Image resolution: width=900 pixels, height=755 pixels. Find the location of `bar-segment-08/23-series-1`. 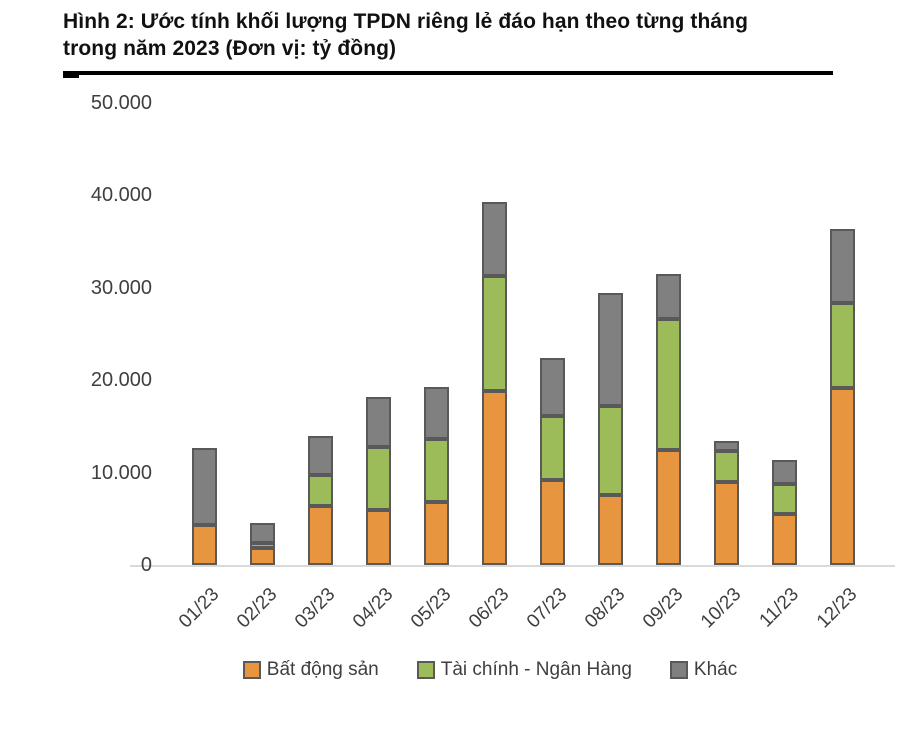

bar-segment-08/23-series-1 is located at coordinates (610, 450).